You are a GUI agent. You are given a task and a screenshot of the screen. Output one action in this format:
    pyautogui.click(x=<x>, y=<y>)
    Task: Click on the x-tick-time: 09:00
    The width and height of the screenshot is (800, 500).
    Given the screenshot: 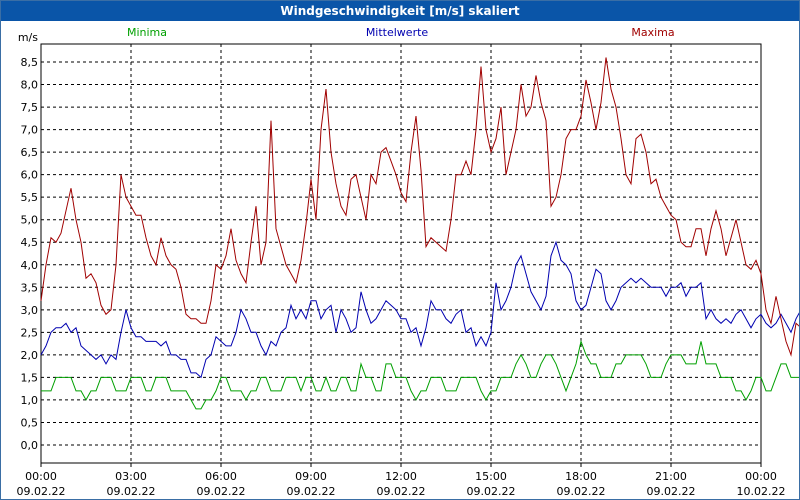 What is the action you would take?
    pyautogui.click(x=311, y=476)
    